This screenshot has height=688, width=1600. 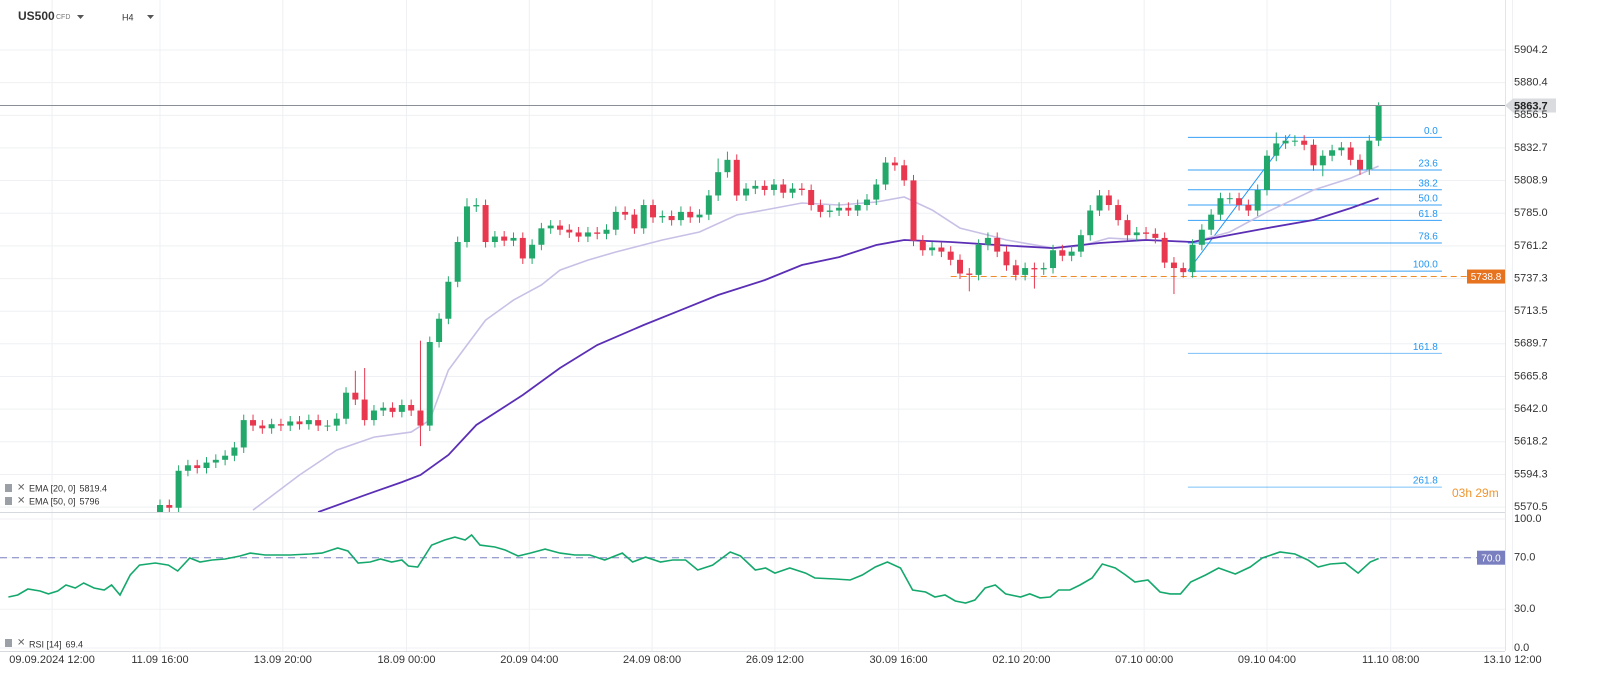 What do you see at coordinates (1524, 558) in the screenshot?
I see `rsi-tick-label: 70.0` at bounding box center [1524, 558].